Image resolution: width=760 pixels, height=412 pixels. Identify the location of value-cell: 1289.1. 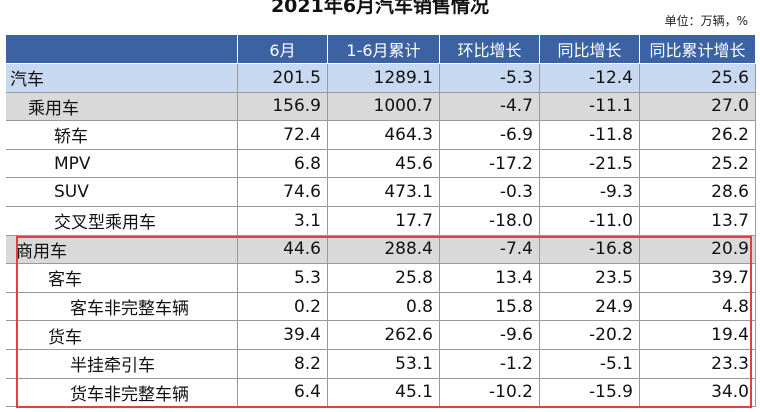
(384, 78).